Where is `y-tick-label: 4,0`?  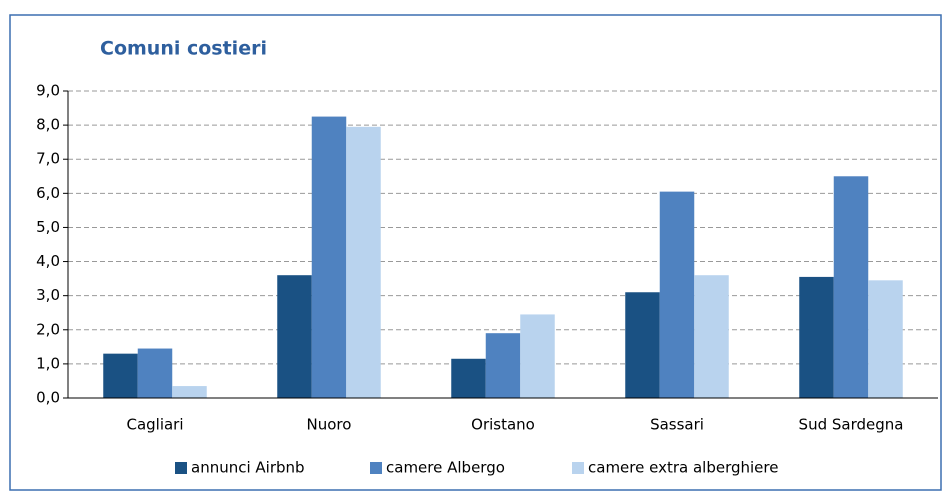 y-tick-label: 4,0 is located at coordinates (48, 261).